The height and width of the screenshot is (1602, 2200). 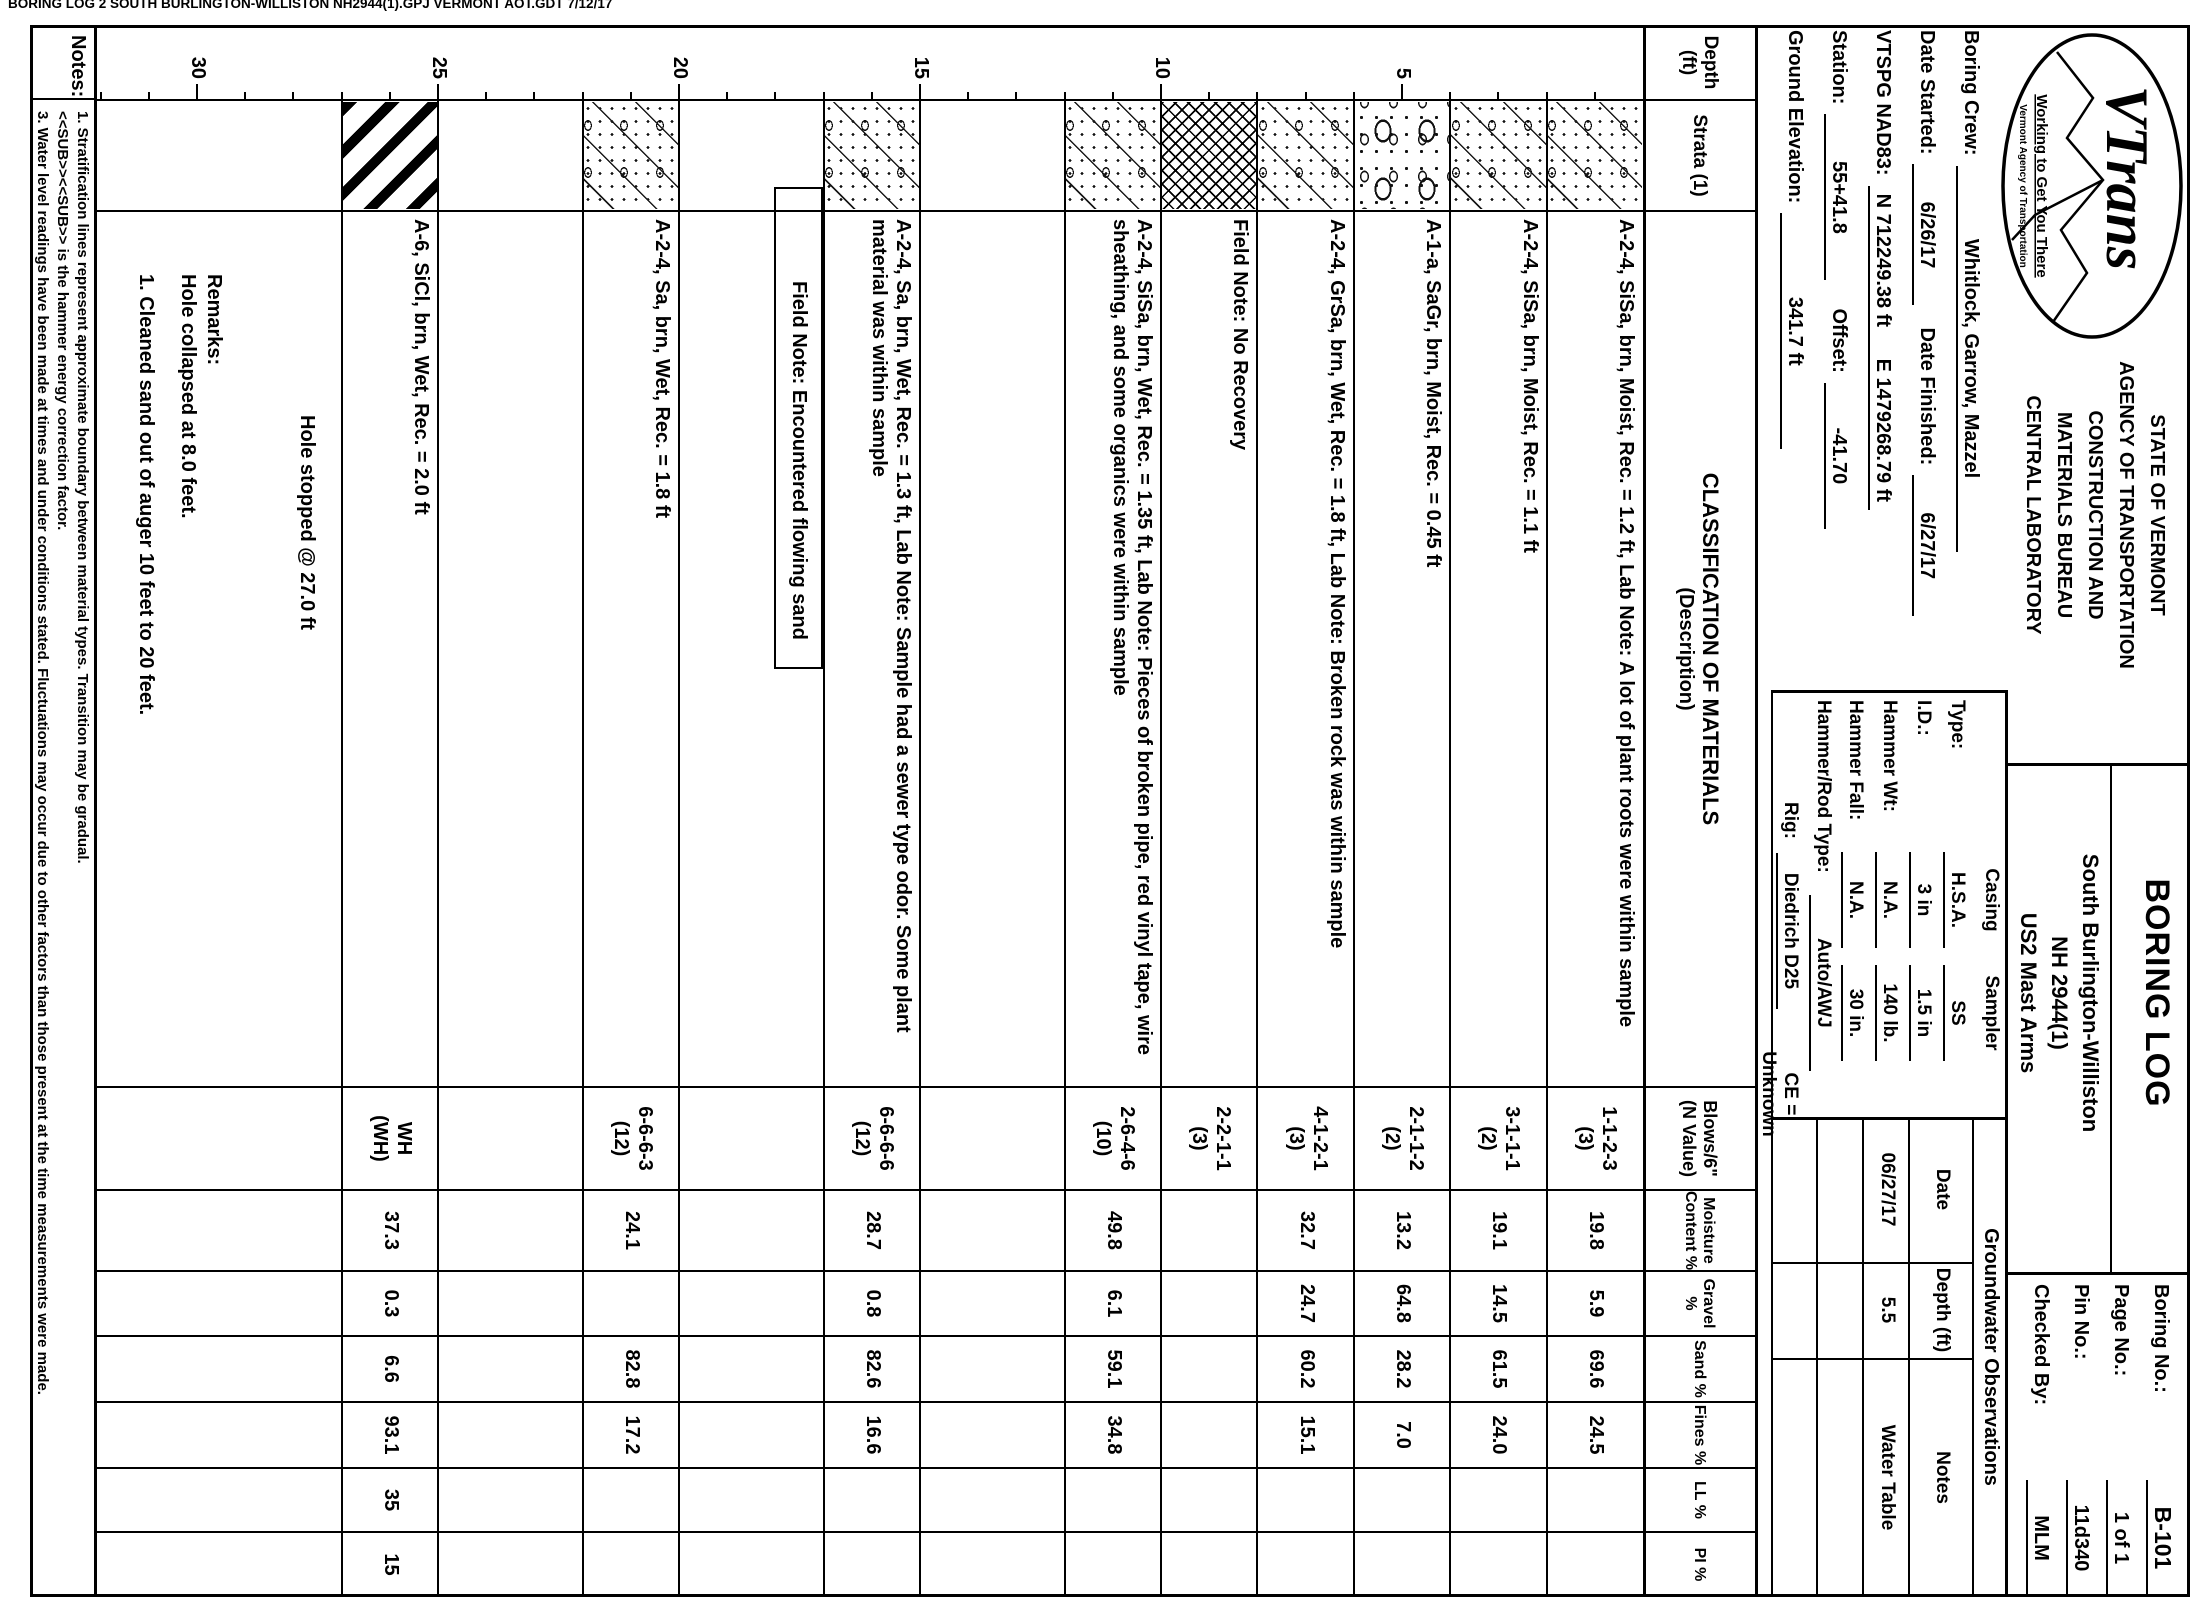 What do you see at coordinates (307, 523) in the screenshot?
I see `hole-stopped-note: Hole stopped @ 27.0 ft` at bounding box center [307, 523].